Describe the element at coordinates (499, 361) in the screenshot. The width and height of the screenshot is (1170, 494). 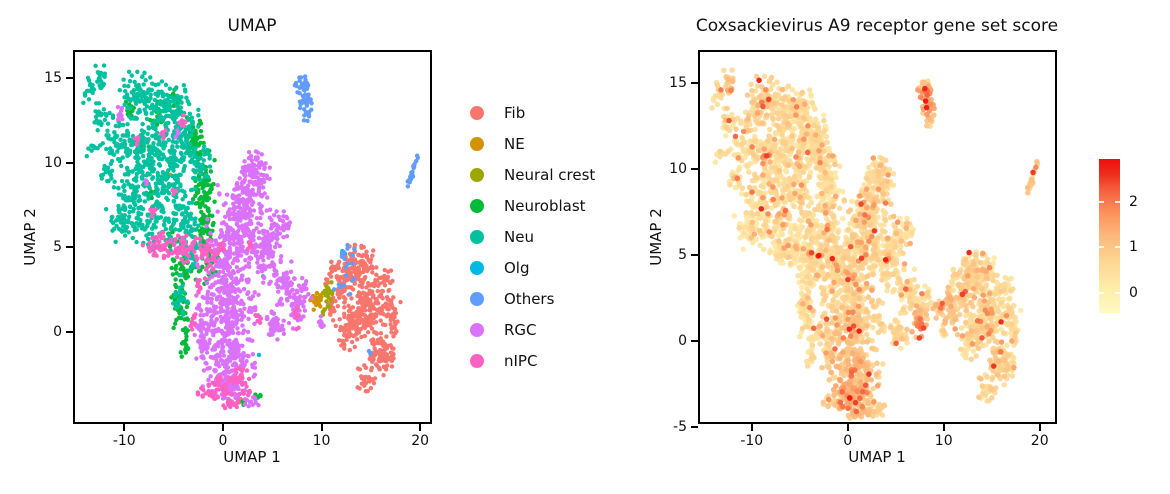
I see `legend-item-nipc: nIPC` at that location.